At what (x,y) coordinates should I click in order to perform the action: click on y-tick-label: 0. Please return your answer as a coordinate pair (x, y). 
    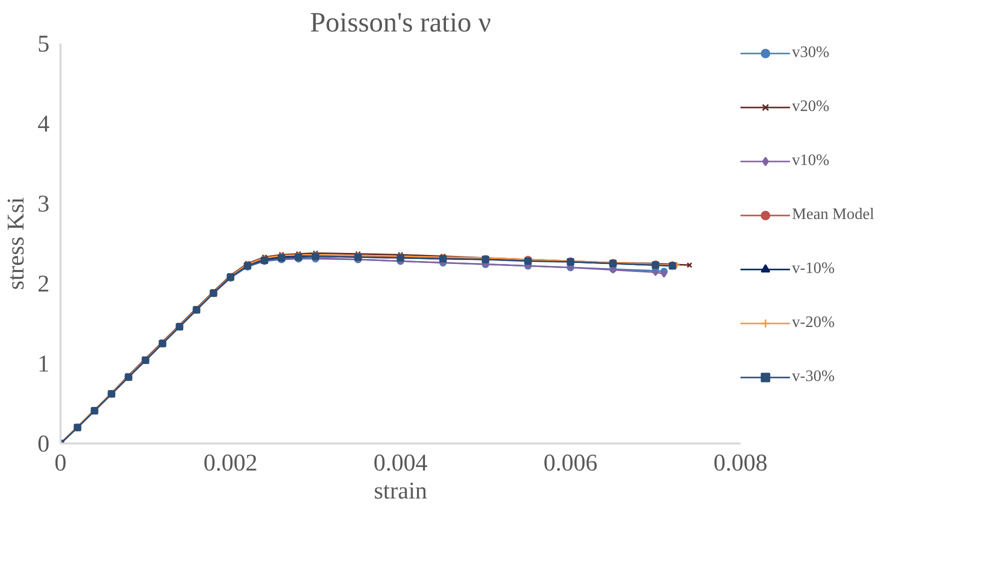
    Looking at the image, I should click on (44, 445).